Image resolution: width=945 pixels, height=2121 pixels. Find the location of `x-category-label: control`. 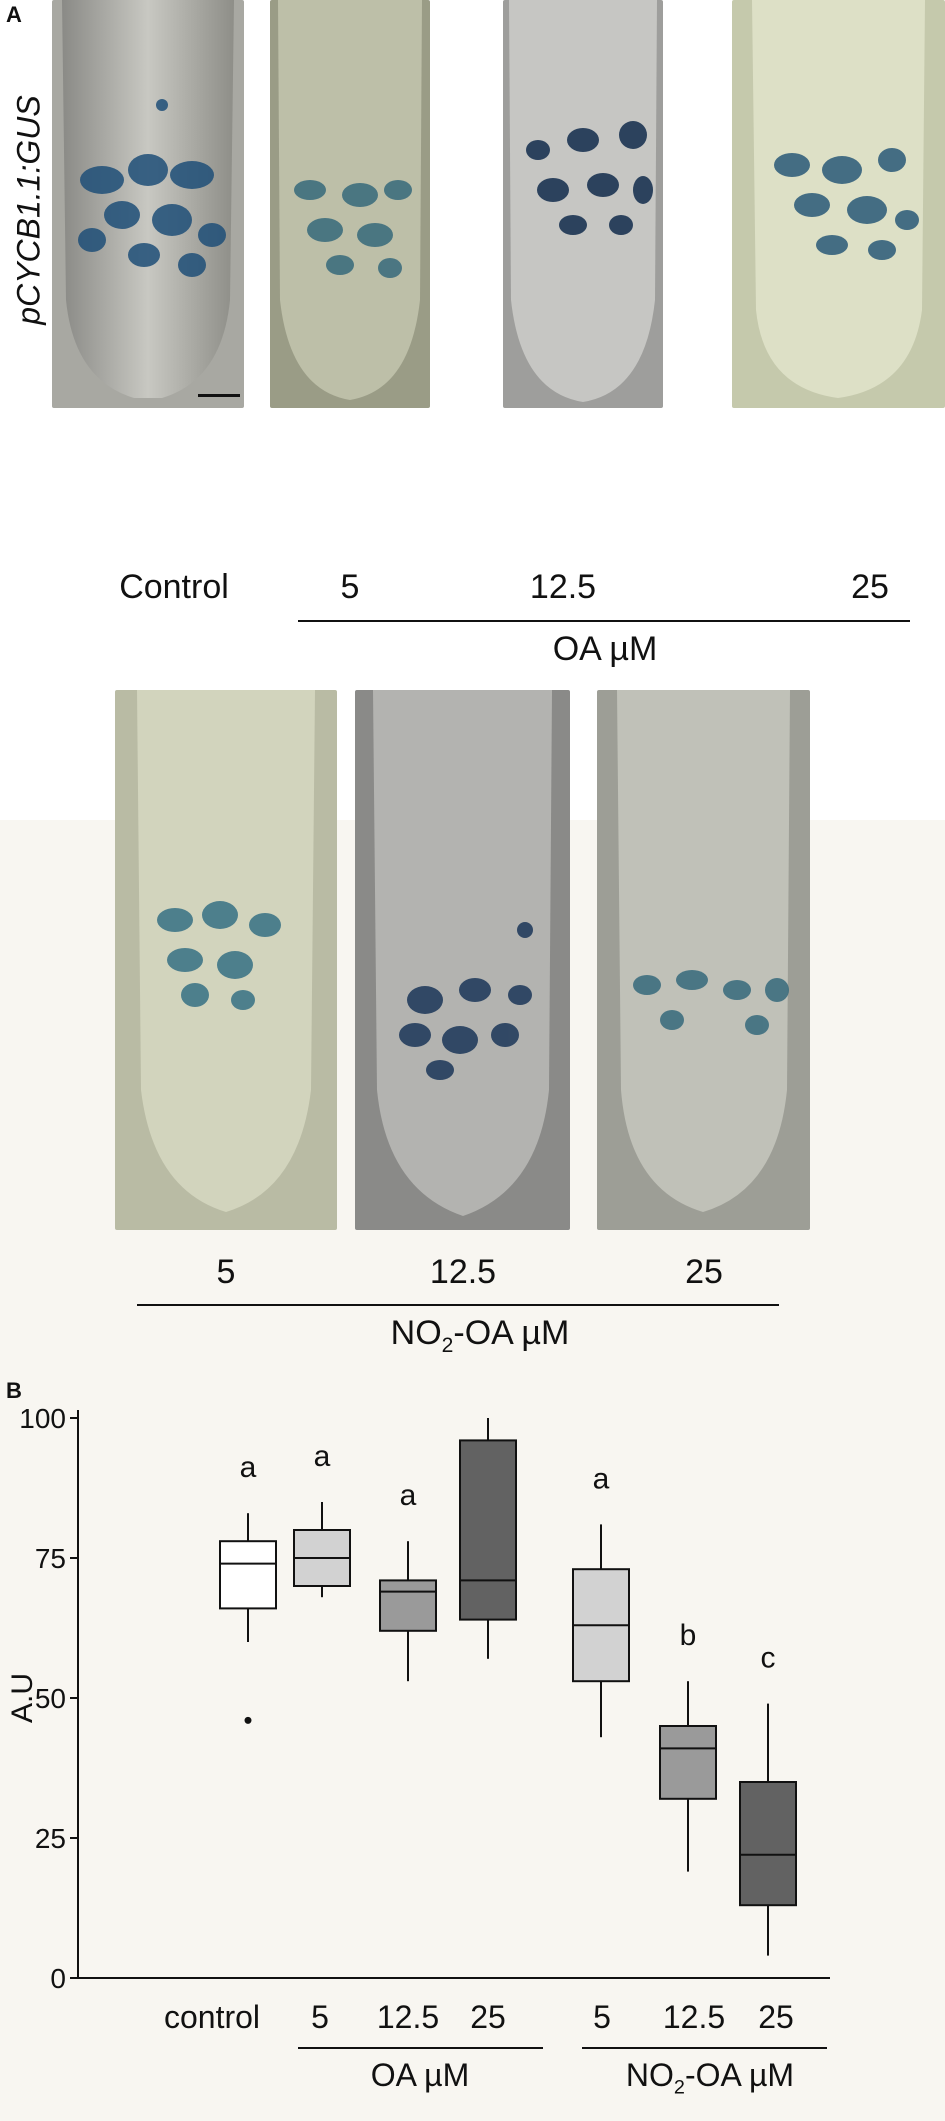

x-category-label: control is located at coordinates (212, 2014).